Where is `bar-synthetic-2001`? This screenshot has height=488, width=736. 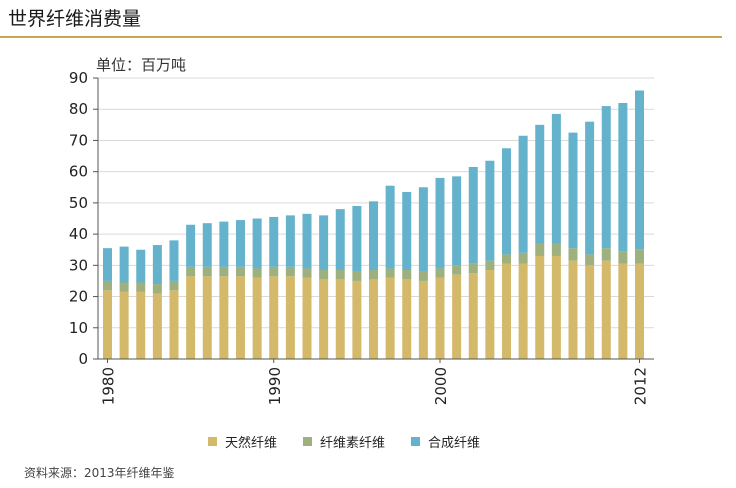 bar-synthetic-2001 is located at coordinates (457, 221).